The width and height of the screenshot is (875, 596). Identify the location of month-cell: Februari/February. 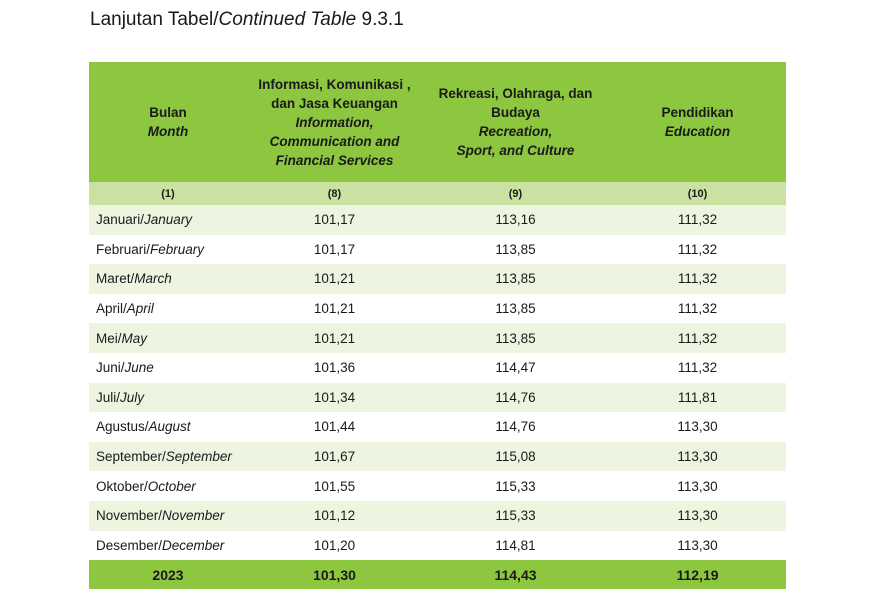
(168, 249).